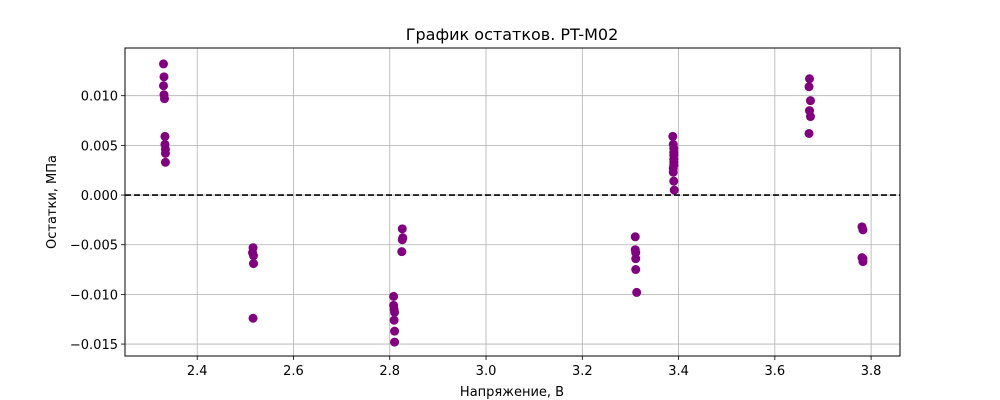 The height and width of the screenshot is (400, 1000). Describe the element at coordinates (389, 371) in the screenshot. I see `x-tick-label: 2.8` at that location.